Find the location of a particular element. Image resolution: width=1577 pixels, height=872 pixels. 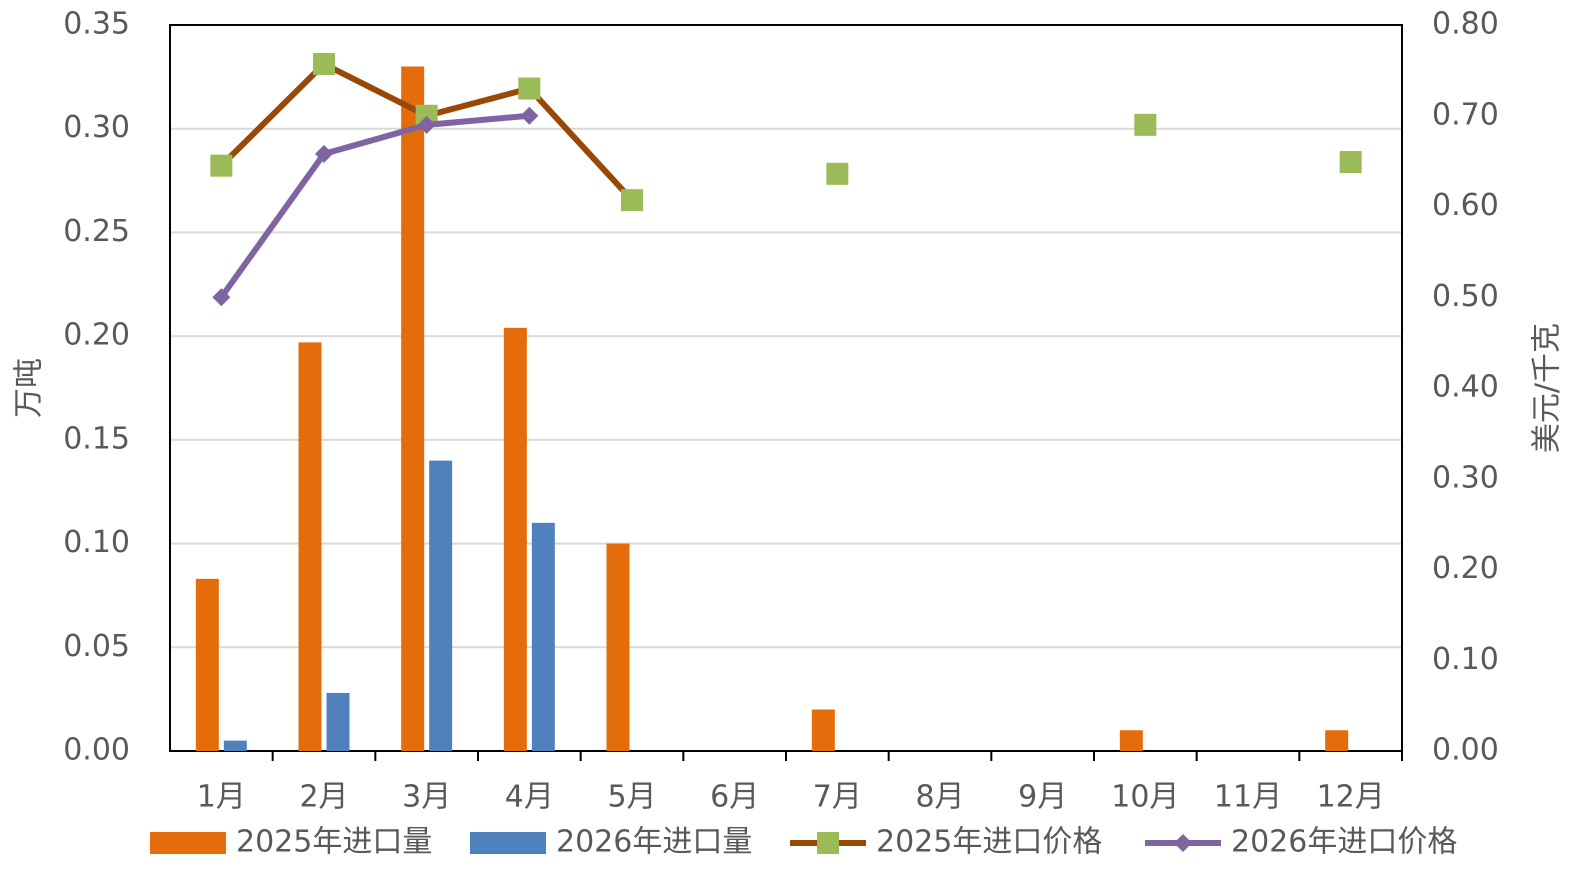

legend-label: 2026年进口价格 is located at coordinates (1344, 842).